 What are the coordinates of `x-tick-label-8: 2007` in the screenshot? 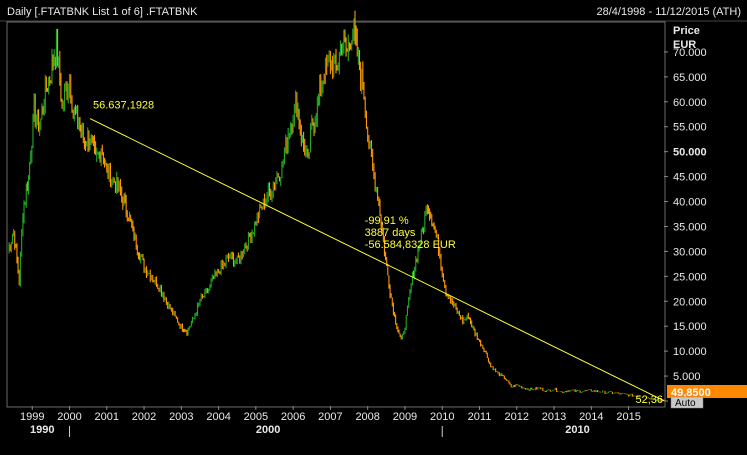 It's located at (330, 417).